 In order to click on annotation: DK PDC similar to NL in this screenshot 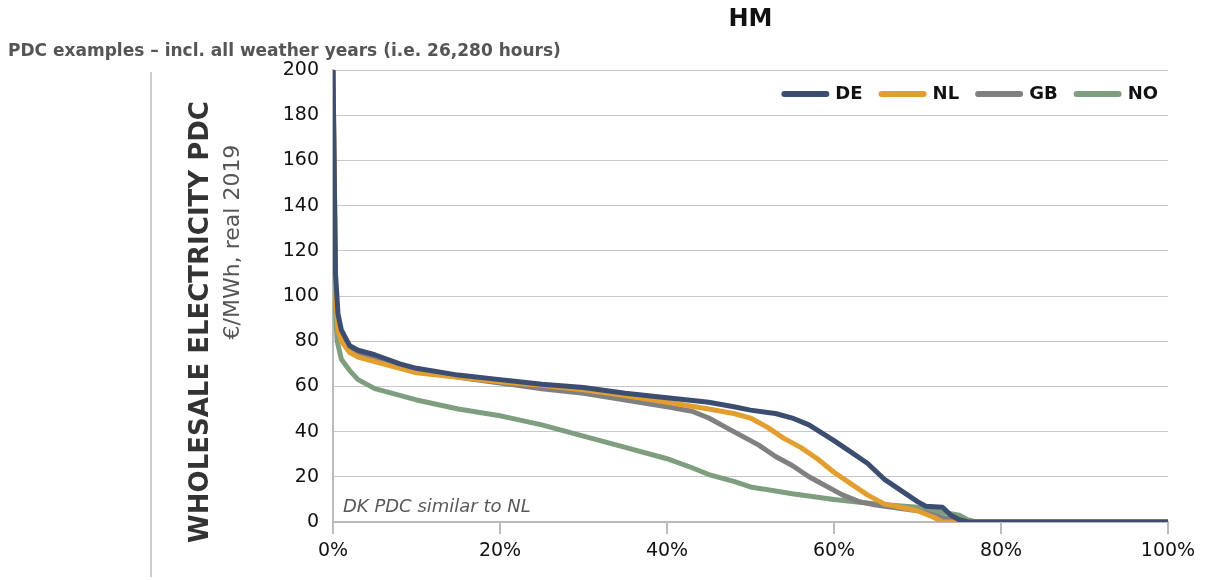, I will do `click(437, 505)`.